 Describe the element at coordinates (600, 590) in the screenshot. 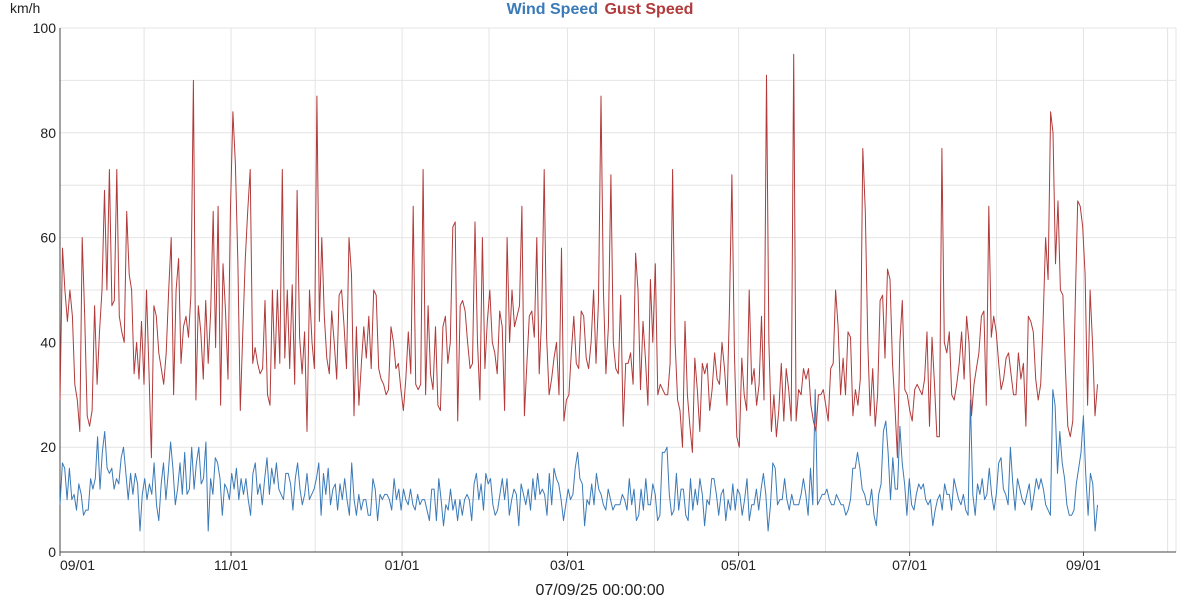

I see `x-axis-title: 07/09/25 00:00:00` at that location.